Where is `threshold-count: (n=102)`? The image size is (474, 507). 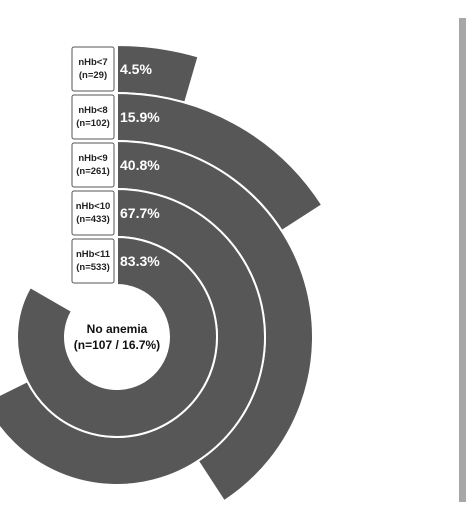 threshold-count: (n=102) is located at coordinates (93, 123).